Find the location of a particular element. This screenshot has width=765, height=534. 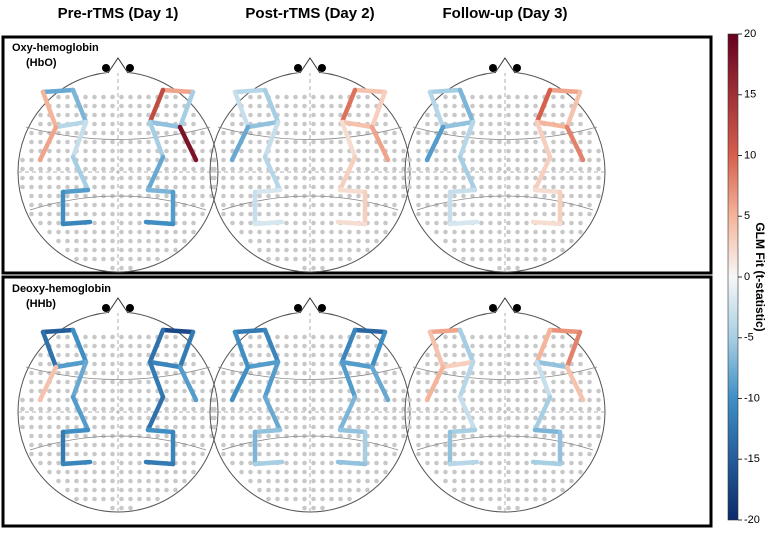

nose is located at coordinates (118, 65).